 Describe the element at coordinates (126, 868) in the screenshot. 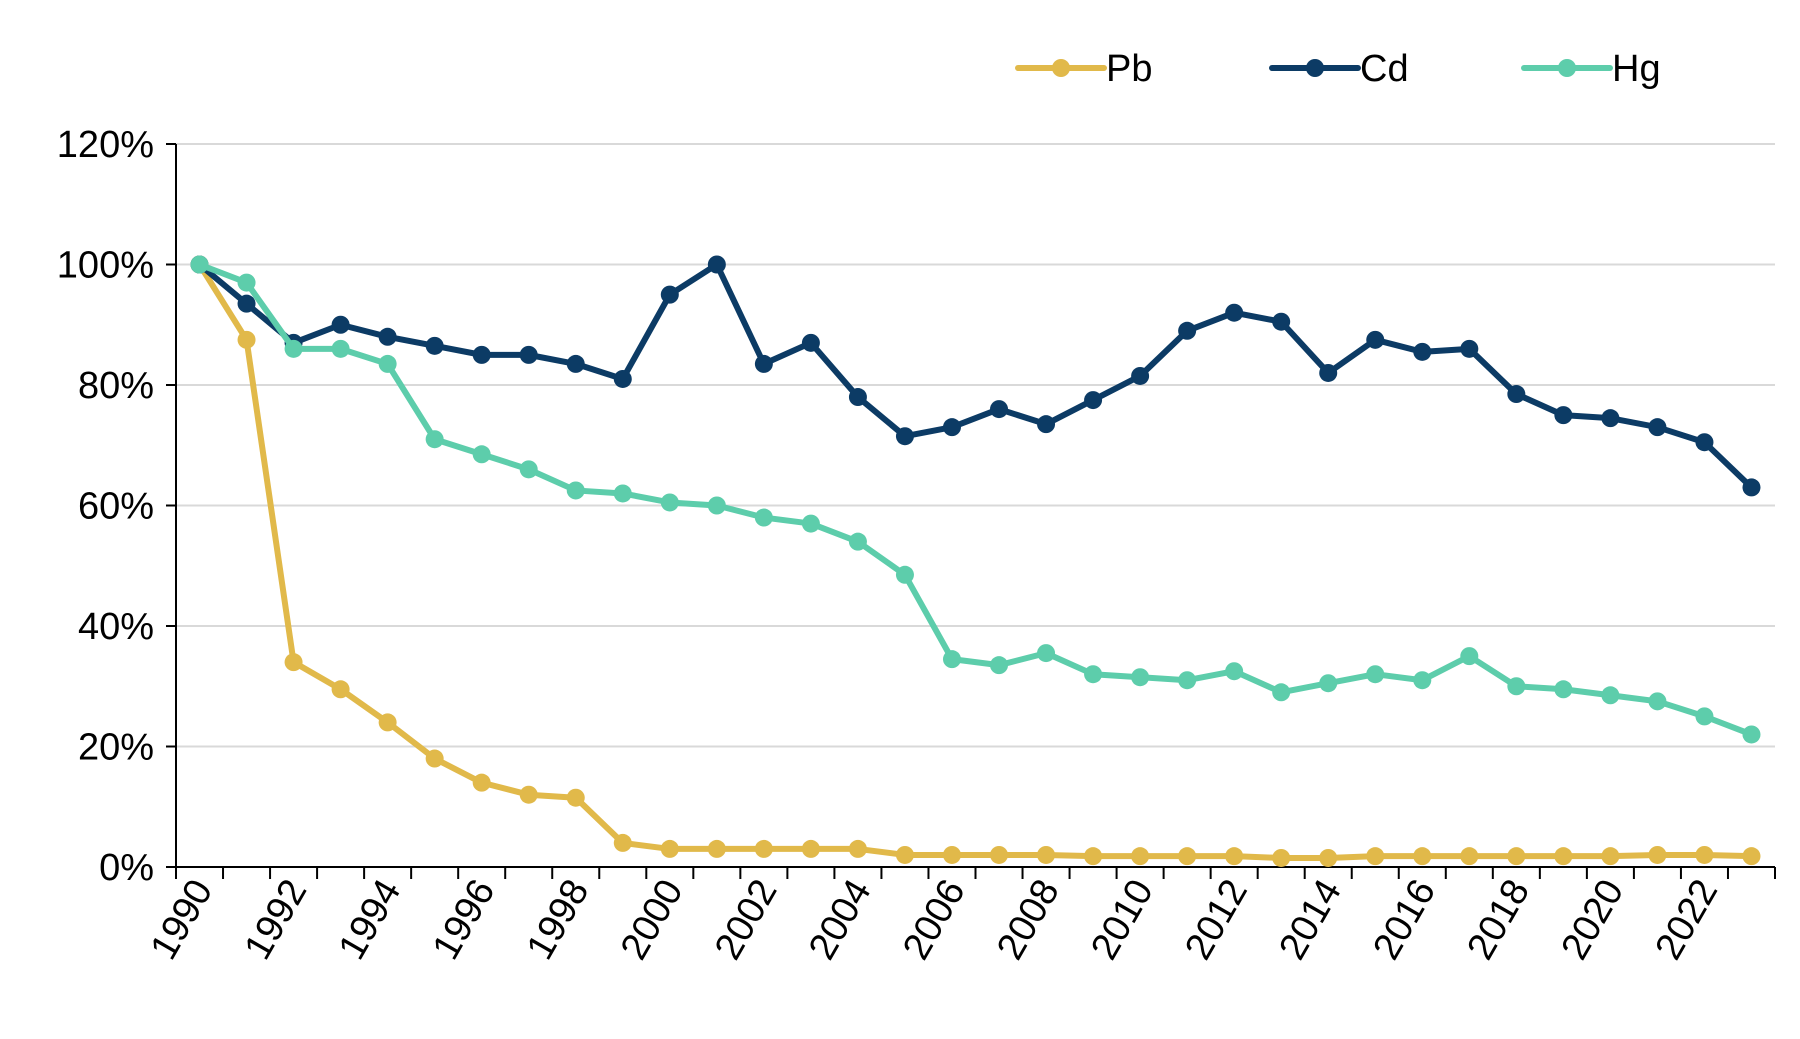

I see `y-tick-label: 0%` at that location.